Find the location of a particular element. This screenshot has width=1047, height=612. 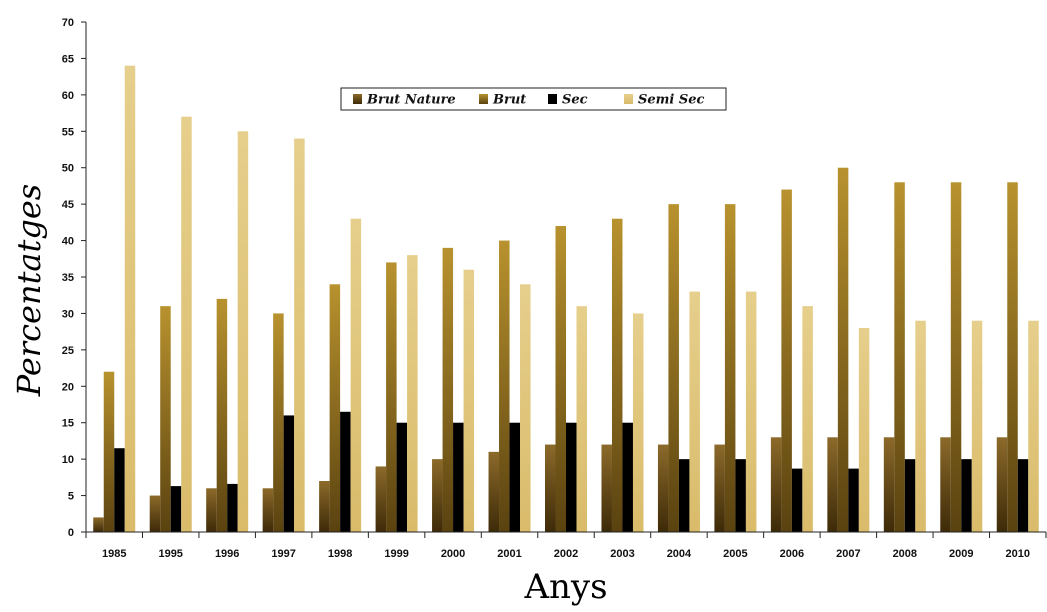

bar-brut-nature-1999 is located at coordinates (381, 499).